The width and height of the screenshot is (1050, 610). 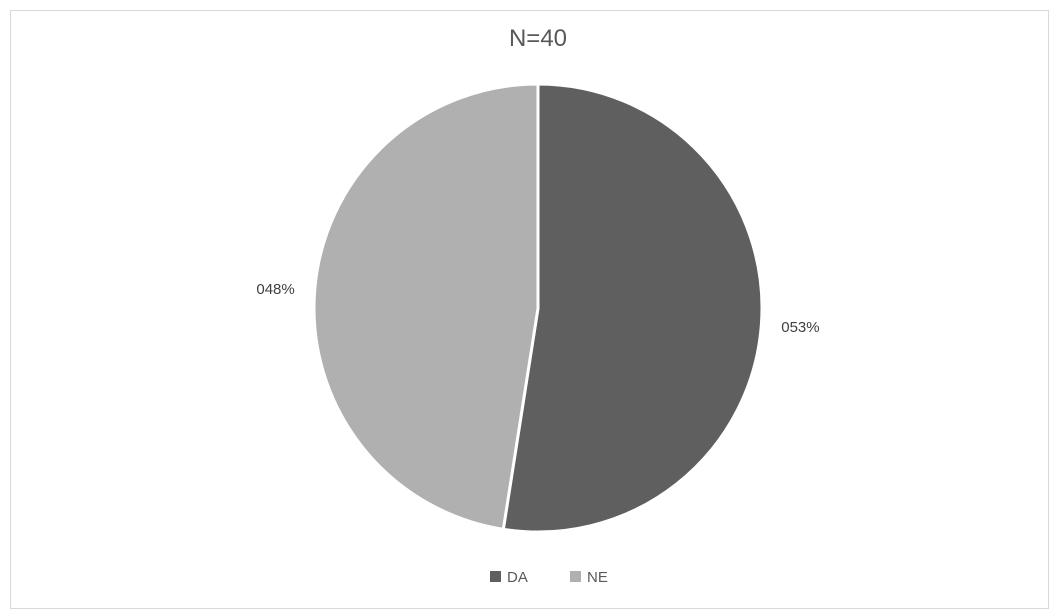 I want to click on legend-swatch-da, so click(x=495, y=576).